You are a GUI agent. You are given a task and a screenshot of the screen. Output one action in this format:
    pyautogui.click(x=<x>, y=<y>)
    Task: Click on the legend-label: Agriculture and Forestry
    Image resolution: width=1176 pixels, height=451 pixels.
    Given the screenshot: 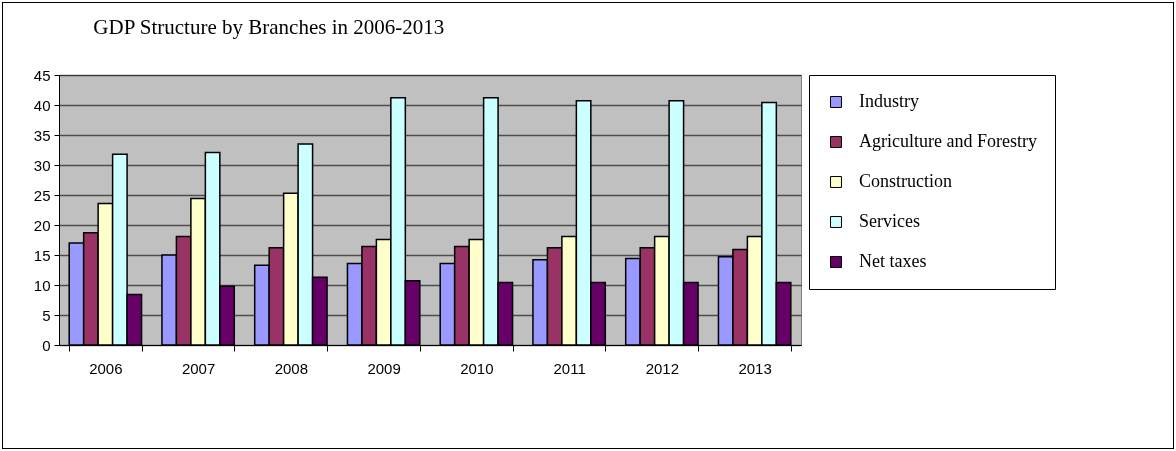 What is the action you would take?
    pyautogui.click(x=948, y=141)
    